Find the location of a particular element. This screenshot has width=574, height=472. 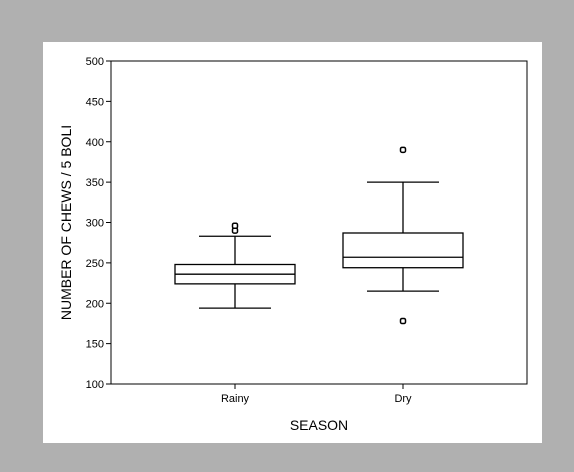

y-tick-label: 100 is located at coordinates (95, 385).